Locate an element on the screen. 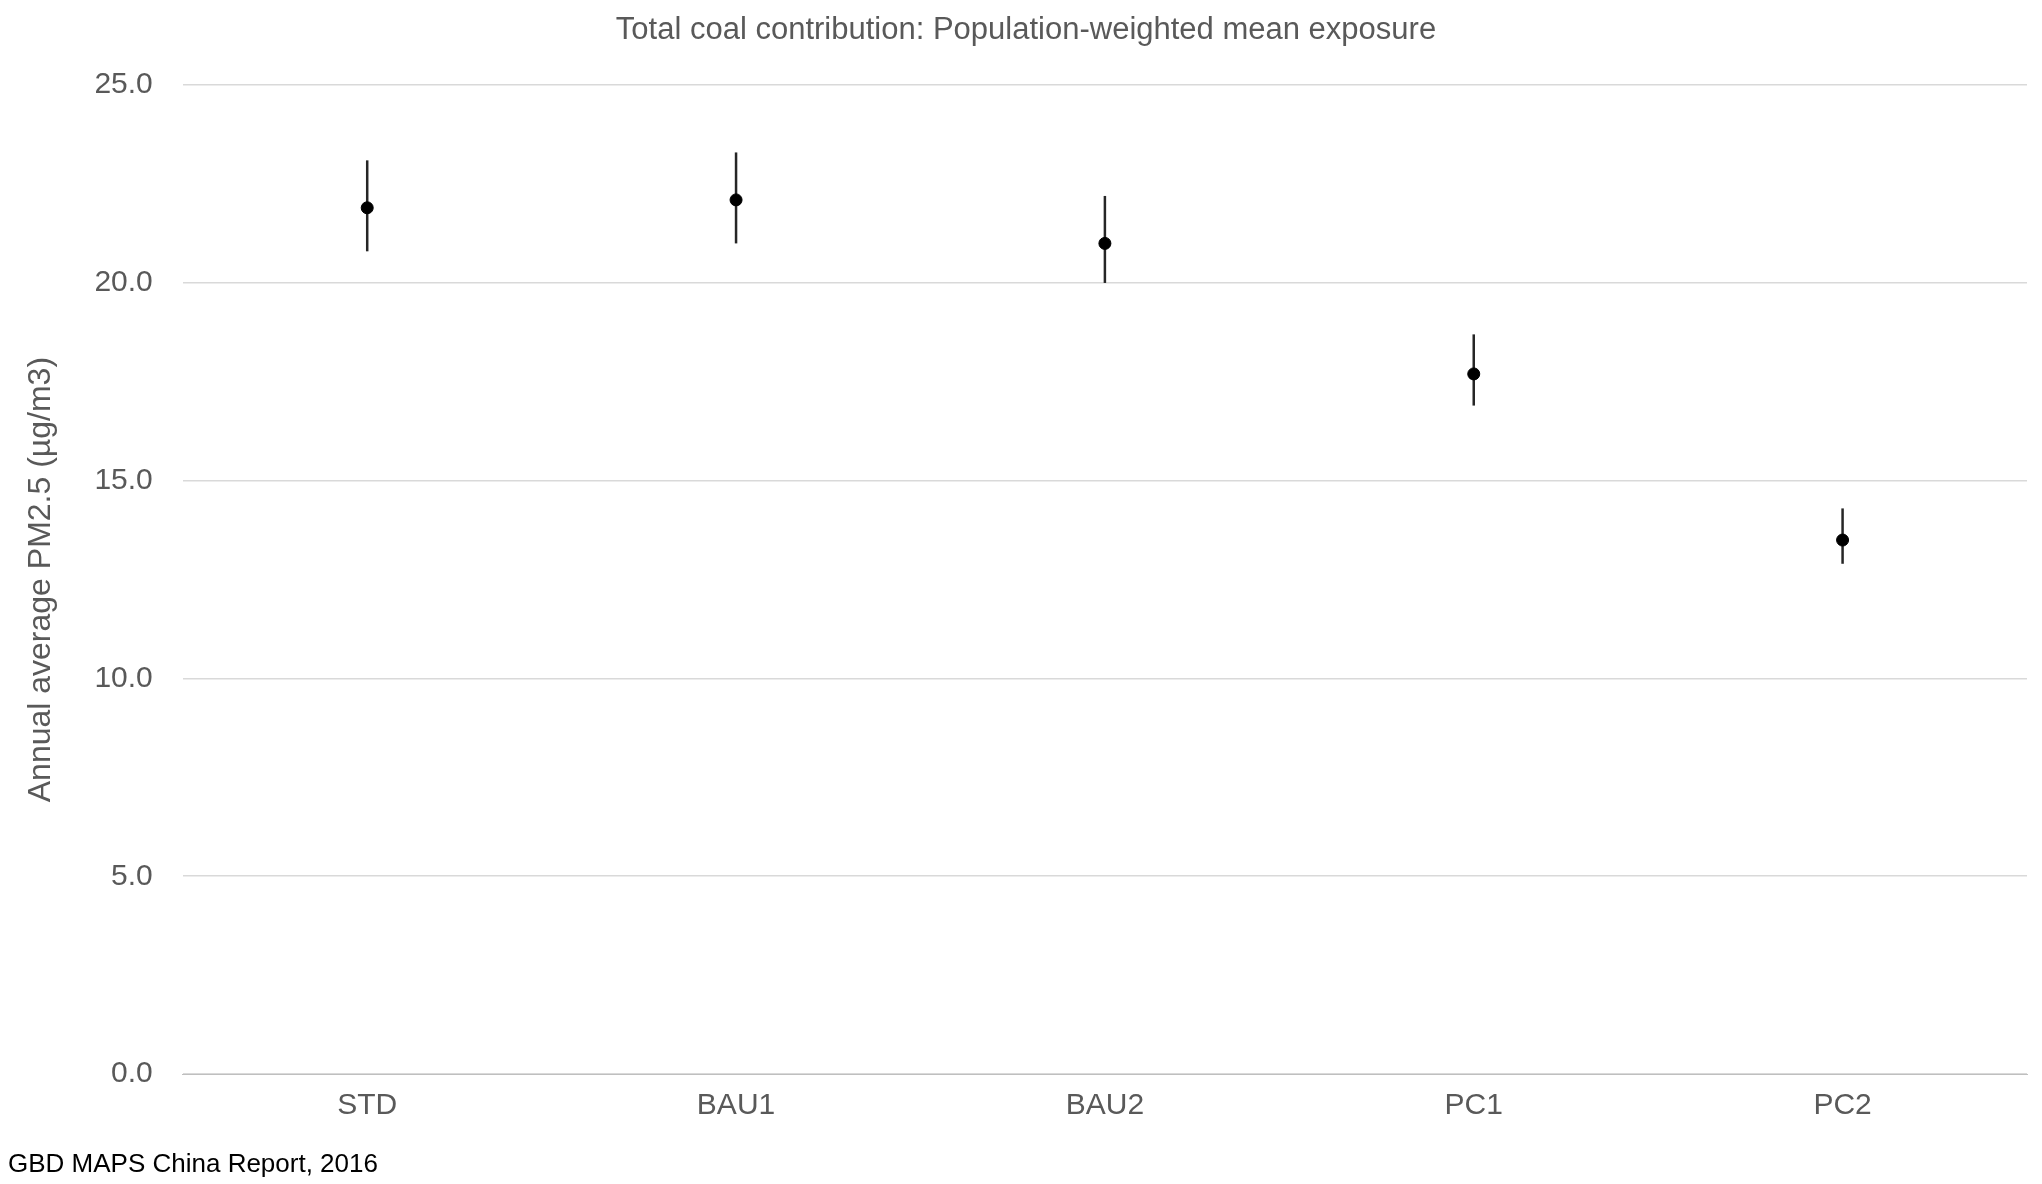 This screenshot has height=1184, width=2042. y-tick-label: 15.0 is located at coordinates (123, 478).